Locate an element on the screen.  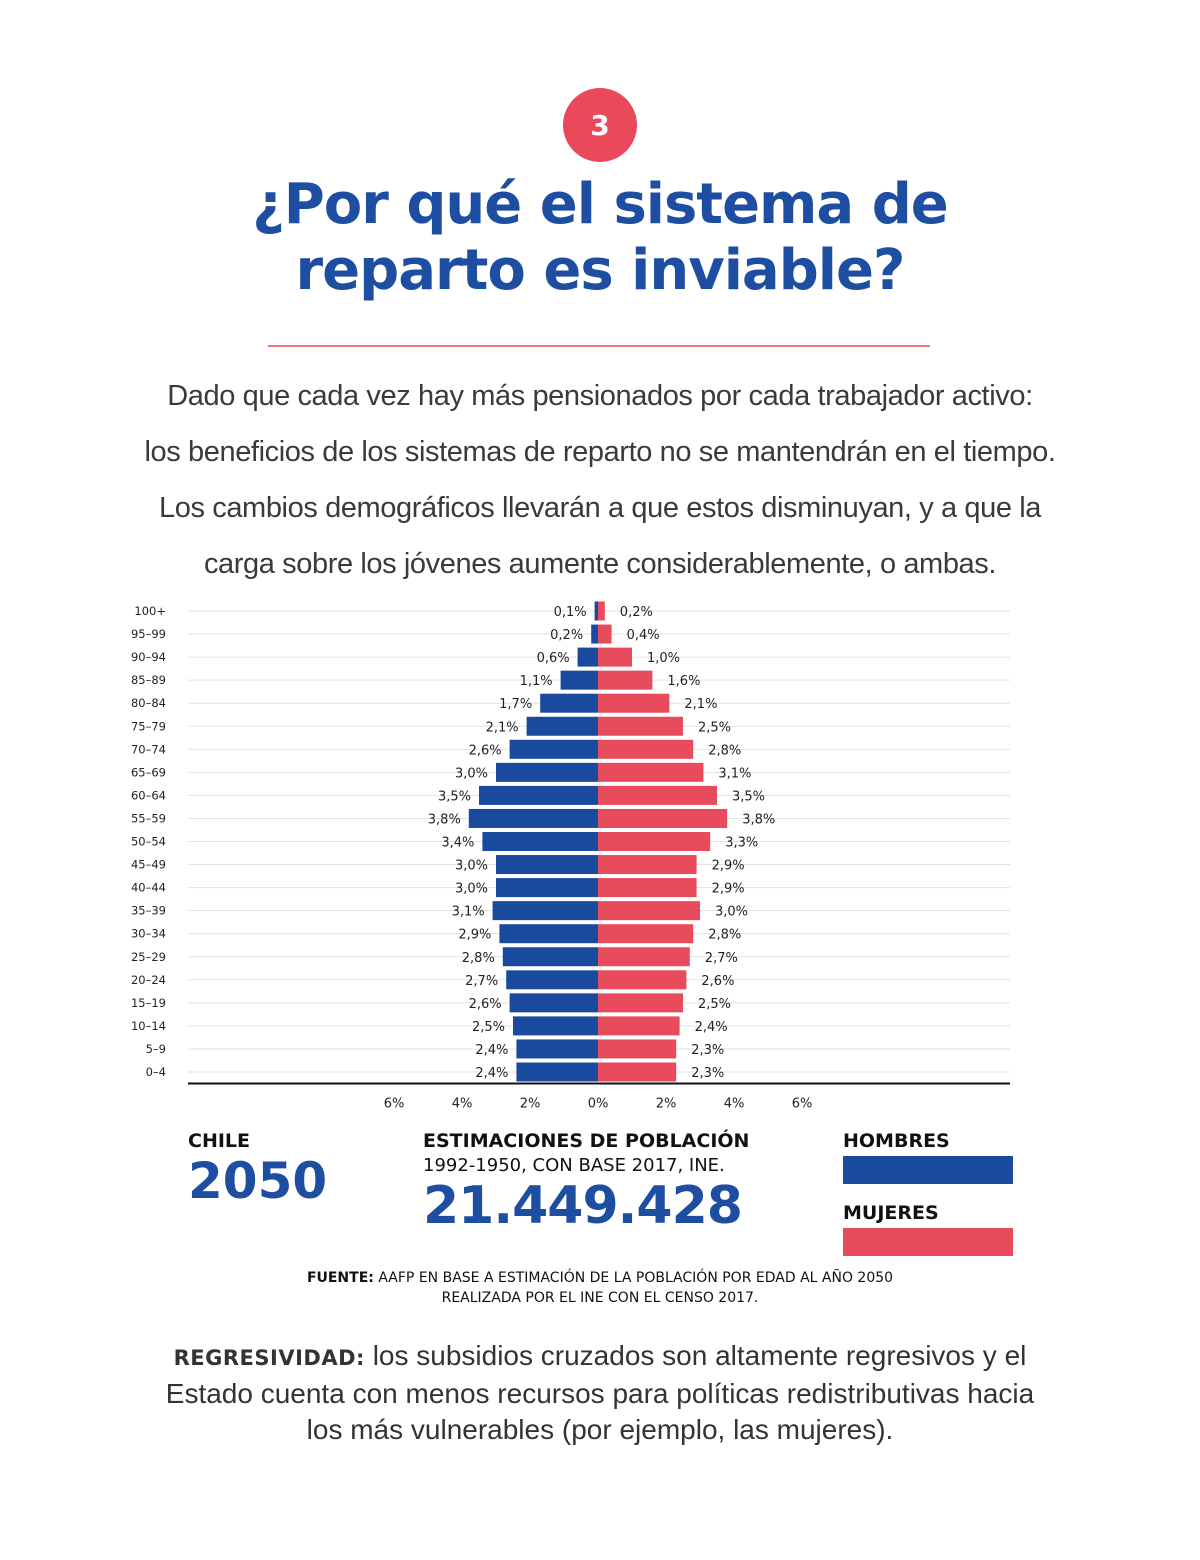
value-label-men: 3,1% is located at coordinates (468, 912).